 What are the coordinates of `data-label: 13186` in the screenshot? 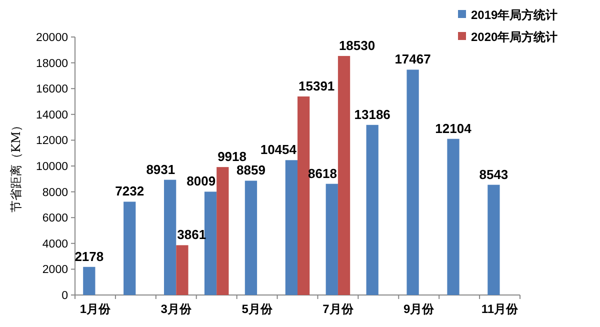 It's located at (372, 114).